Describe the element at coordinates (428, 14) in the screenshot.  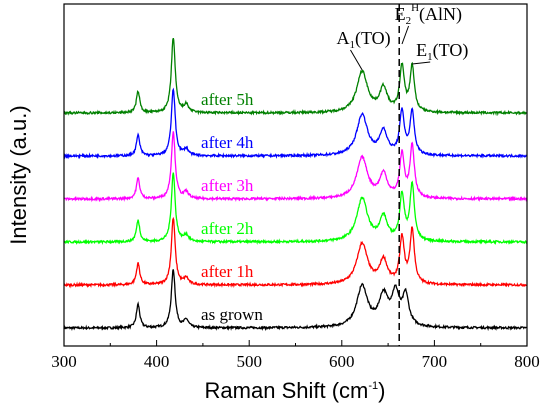
I see `peak-label: E2H(AlN)` at that location.